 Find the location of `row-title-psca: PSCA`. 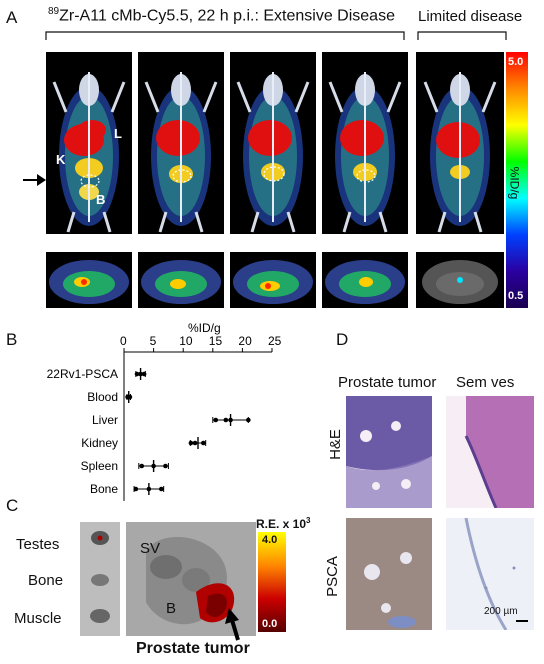

row-title-psca: PSCA is located at coordinates (332, 576).